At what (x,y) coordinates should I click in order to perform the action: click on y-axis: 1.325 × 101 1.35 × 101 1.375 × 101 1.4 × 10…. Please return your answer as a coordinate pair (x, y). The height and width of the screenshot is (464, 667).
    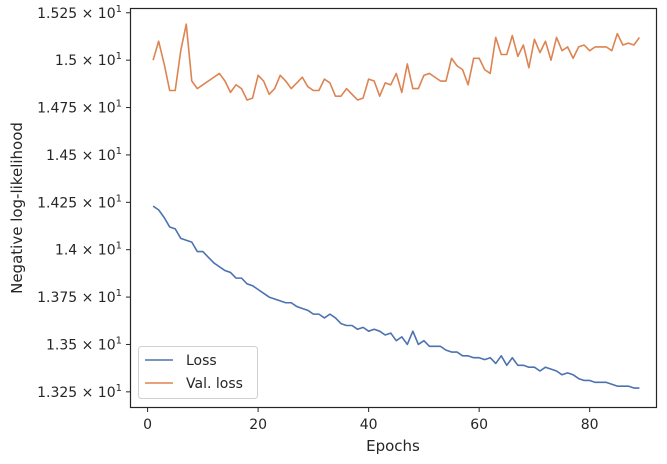
    Looking at the image, I should click on (84, 202).